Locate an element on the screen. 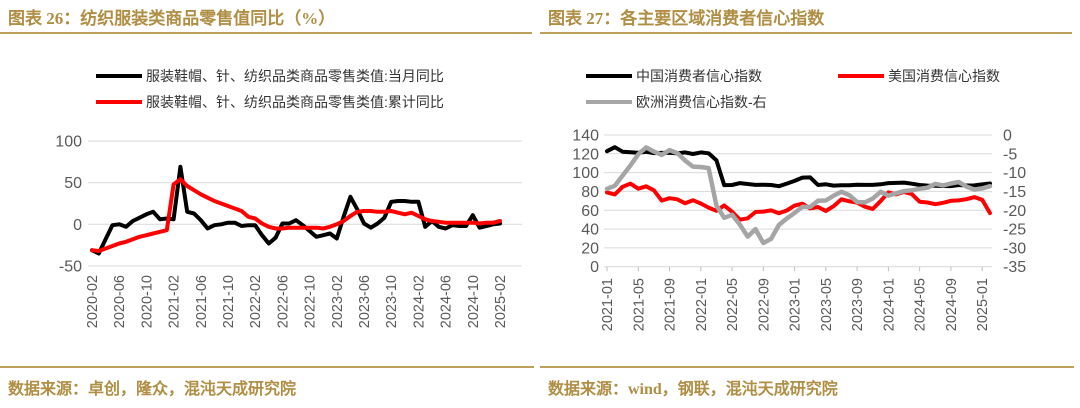  legend-row: 服装鞋帽、针、纺织品类商品零售类值:累计同比 is located at coordinates (270, 102).